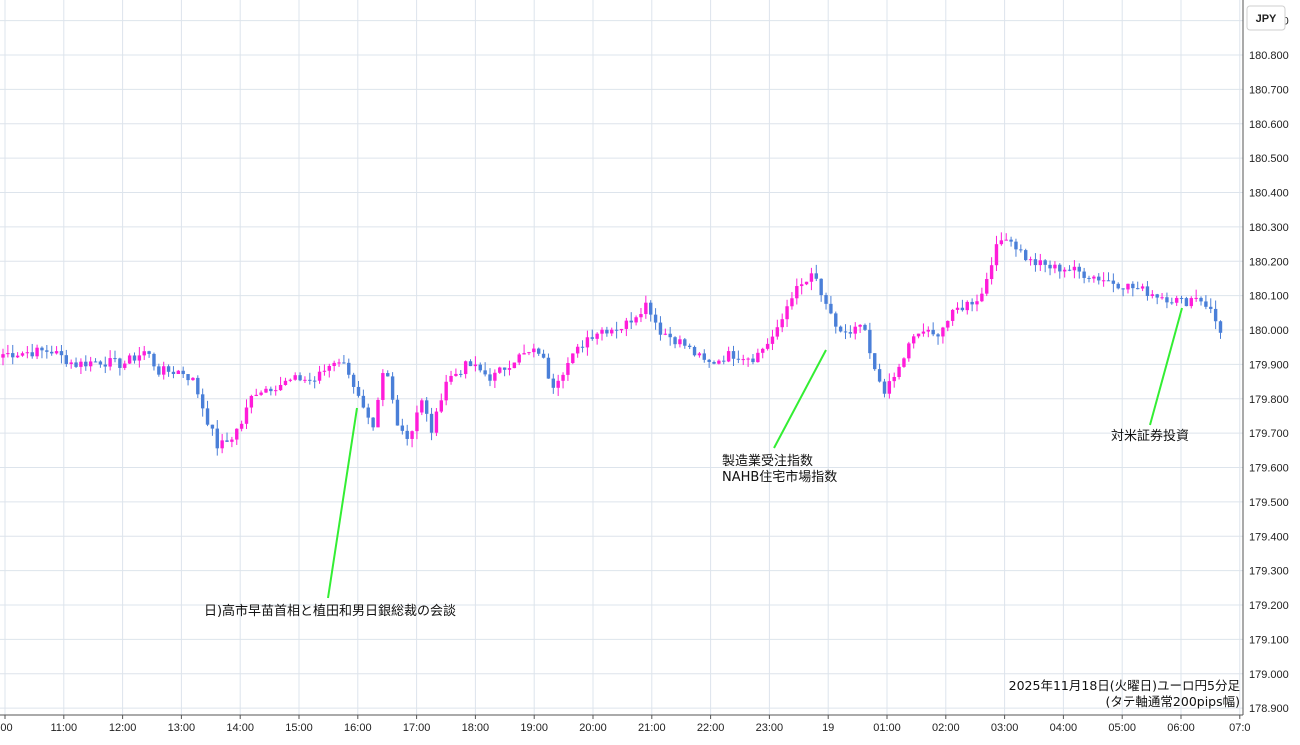  Describe the element at coordinates (1266, 18) in the screenshot. I see `currency-label-box` at that location.